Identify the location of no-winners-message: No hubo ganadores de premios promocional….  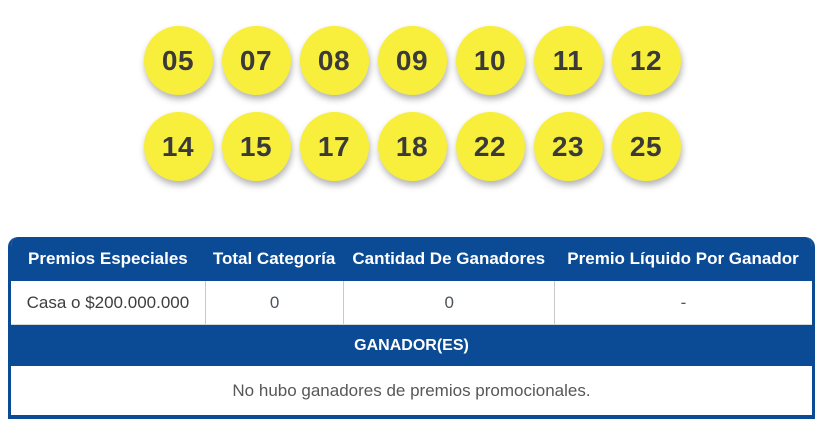
(411, 390).